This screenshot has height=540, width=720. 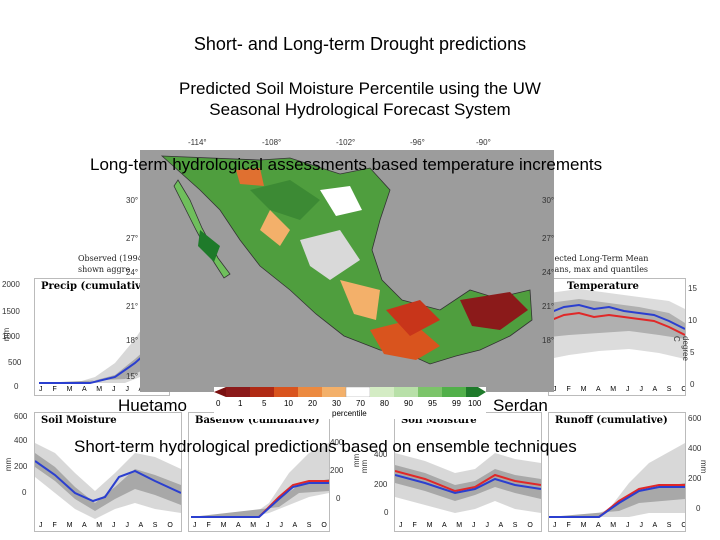 What do you see at coordinates (384, 403) in the screenshot?
I see `legend-value: 80` at bounding box center [384, 403].